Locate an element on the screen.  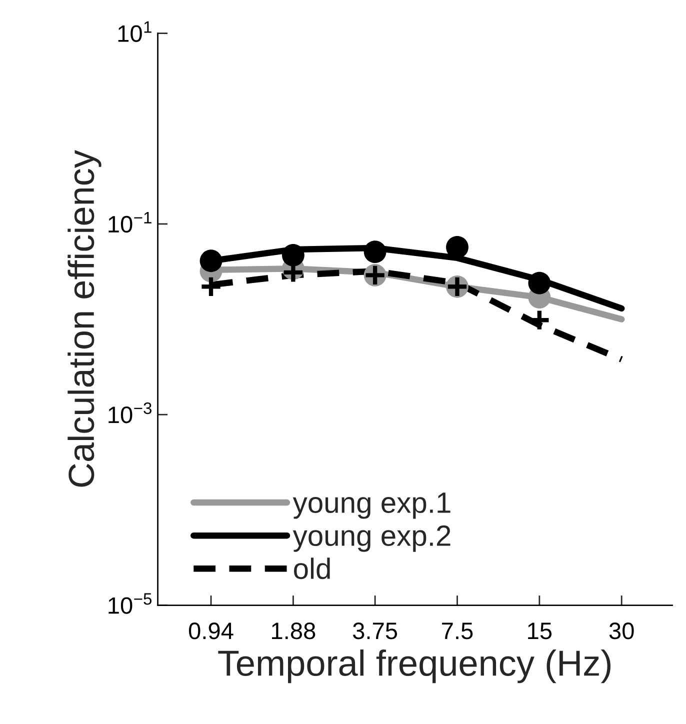
x-tick-label: 0.94 is located at coordinates (211, 631).